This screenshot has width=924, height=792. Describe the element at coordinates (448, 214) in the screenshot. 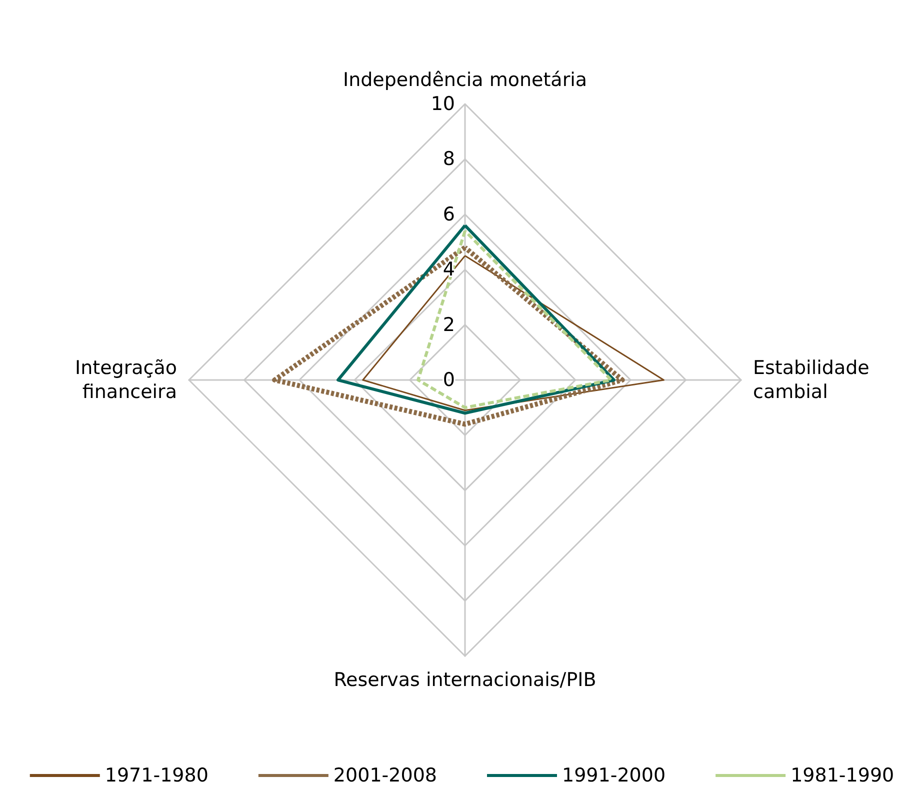

I see `y-tick-label: 6` at that location.